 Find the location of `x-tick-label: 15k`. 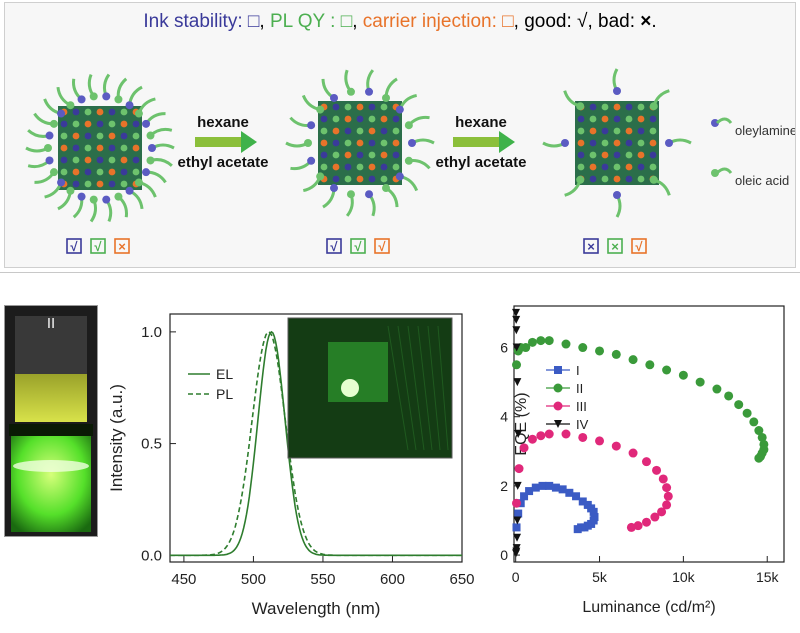

x-tick-label: 15k is located at coordinates (768, 577).